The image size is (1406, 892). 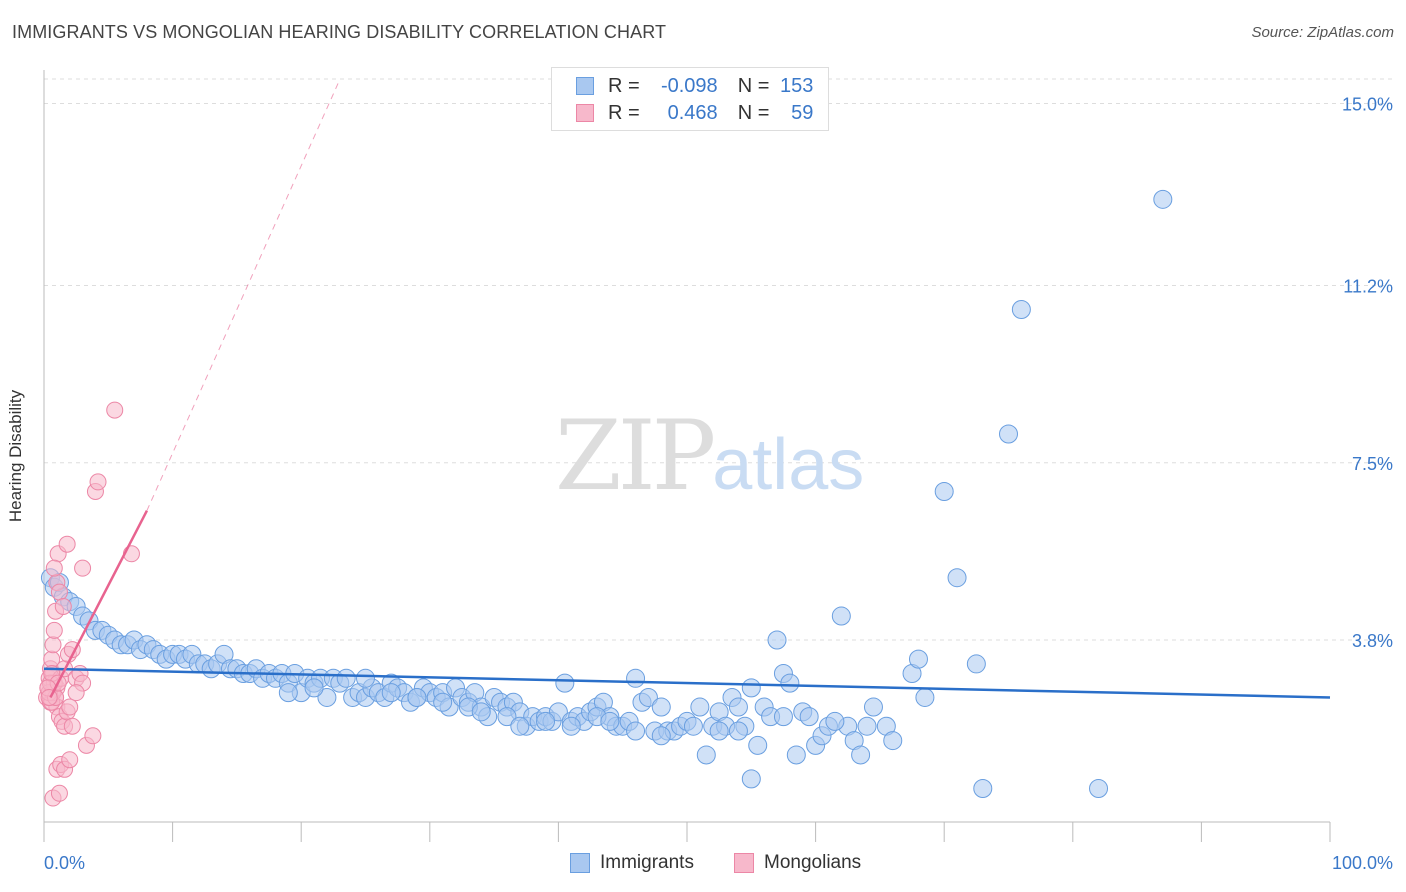 I want to click on immigrants-trend-line, so click(x=687, y=683).